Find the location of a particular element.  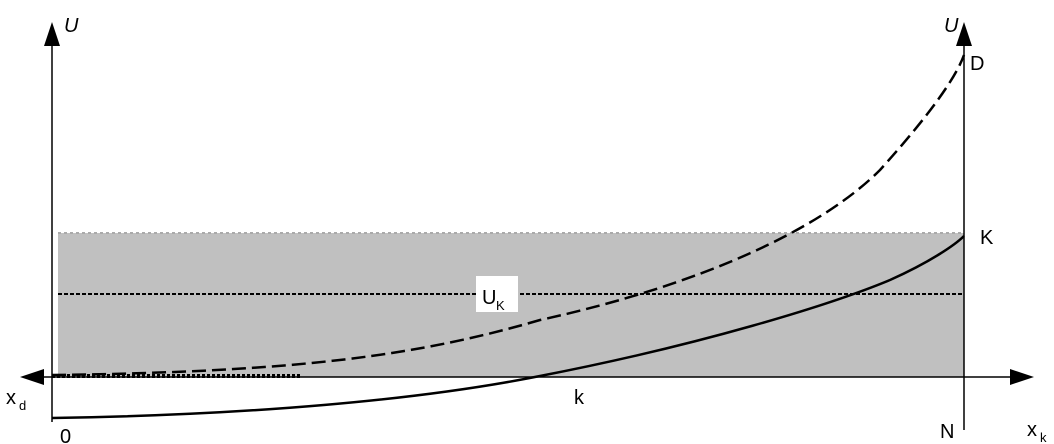

right-horizontal-arrowhead is located at coordinates (1022, 377).